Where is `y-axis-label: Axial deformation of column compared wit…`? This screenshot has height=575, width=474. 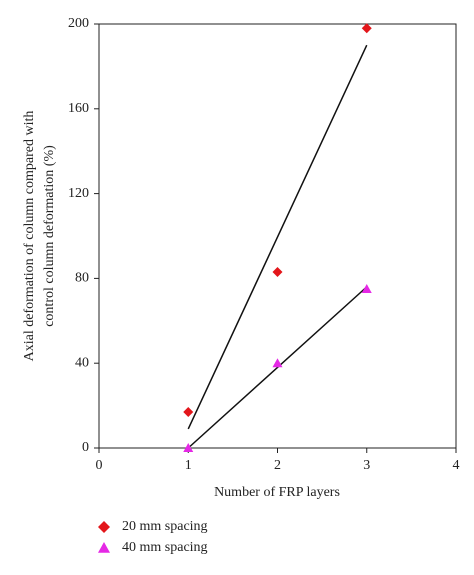 y-axis-label: Axial deformation of column compared wit… is located at coordinates (29, 236).